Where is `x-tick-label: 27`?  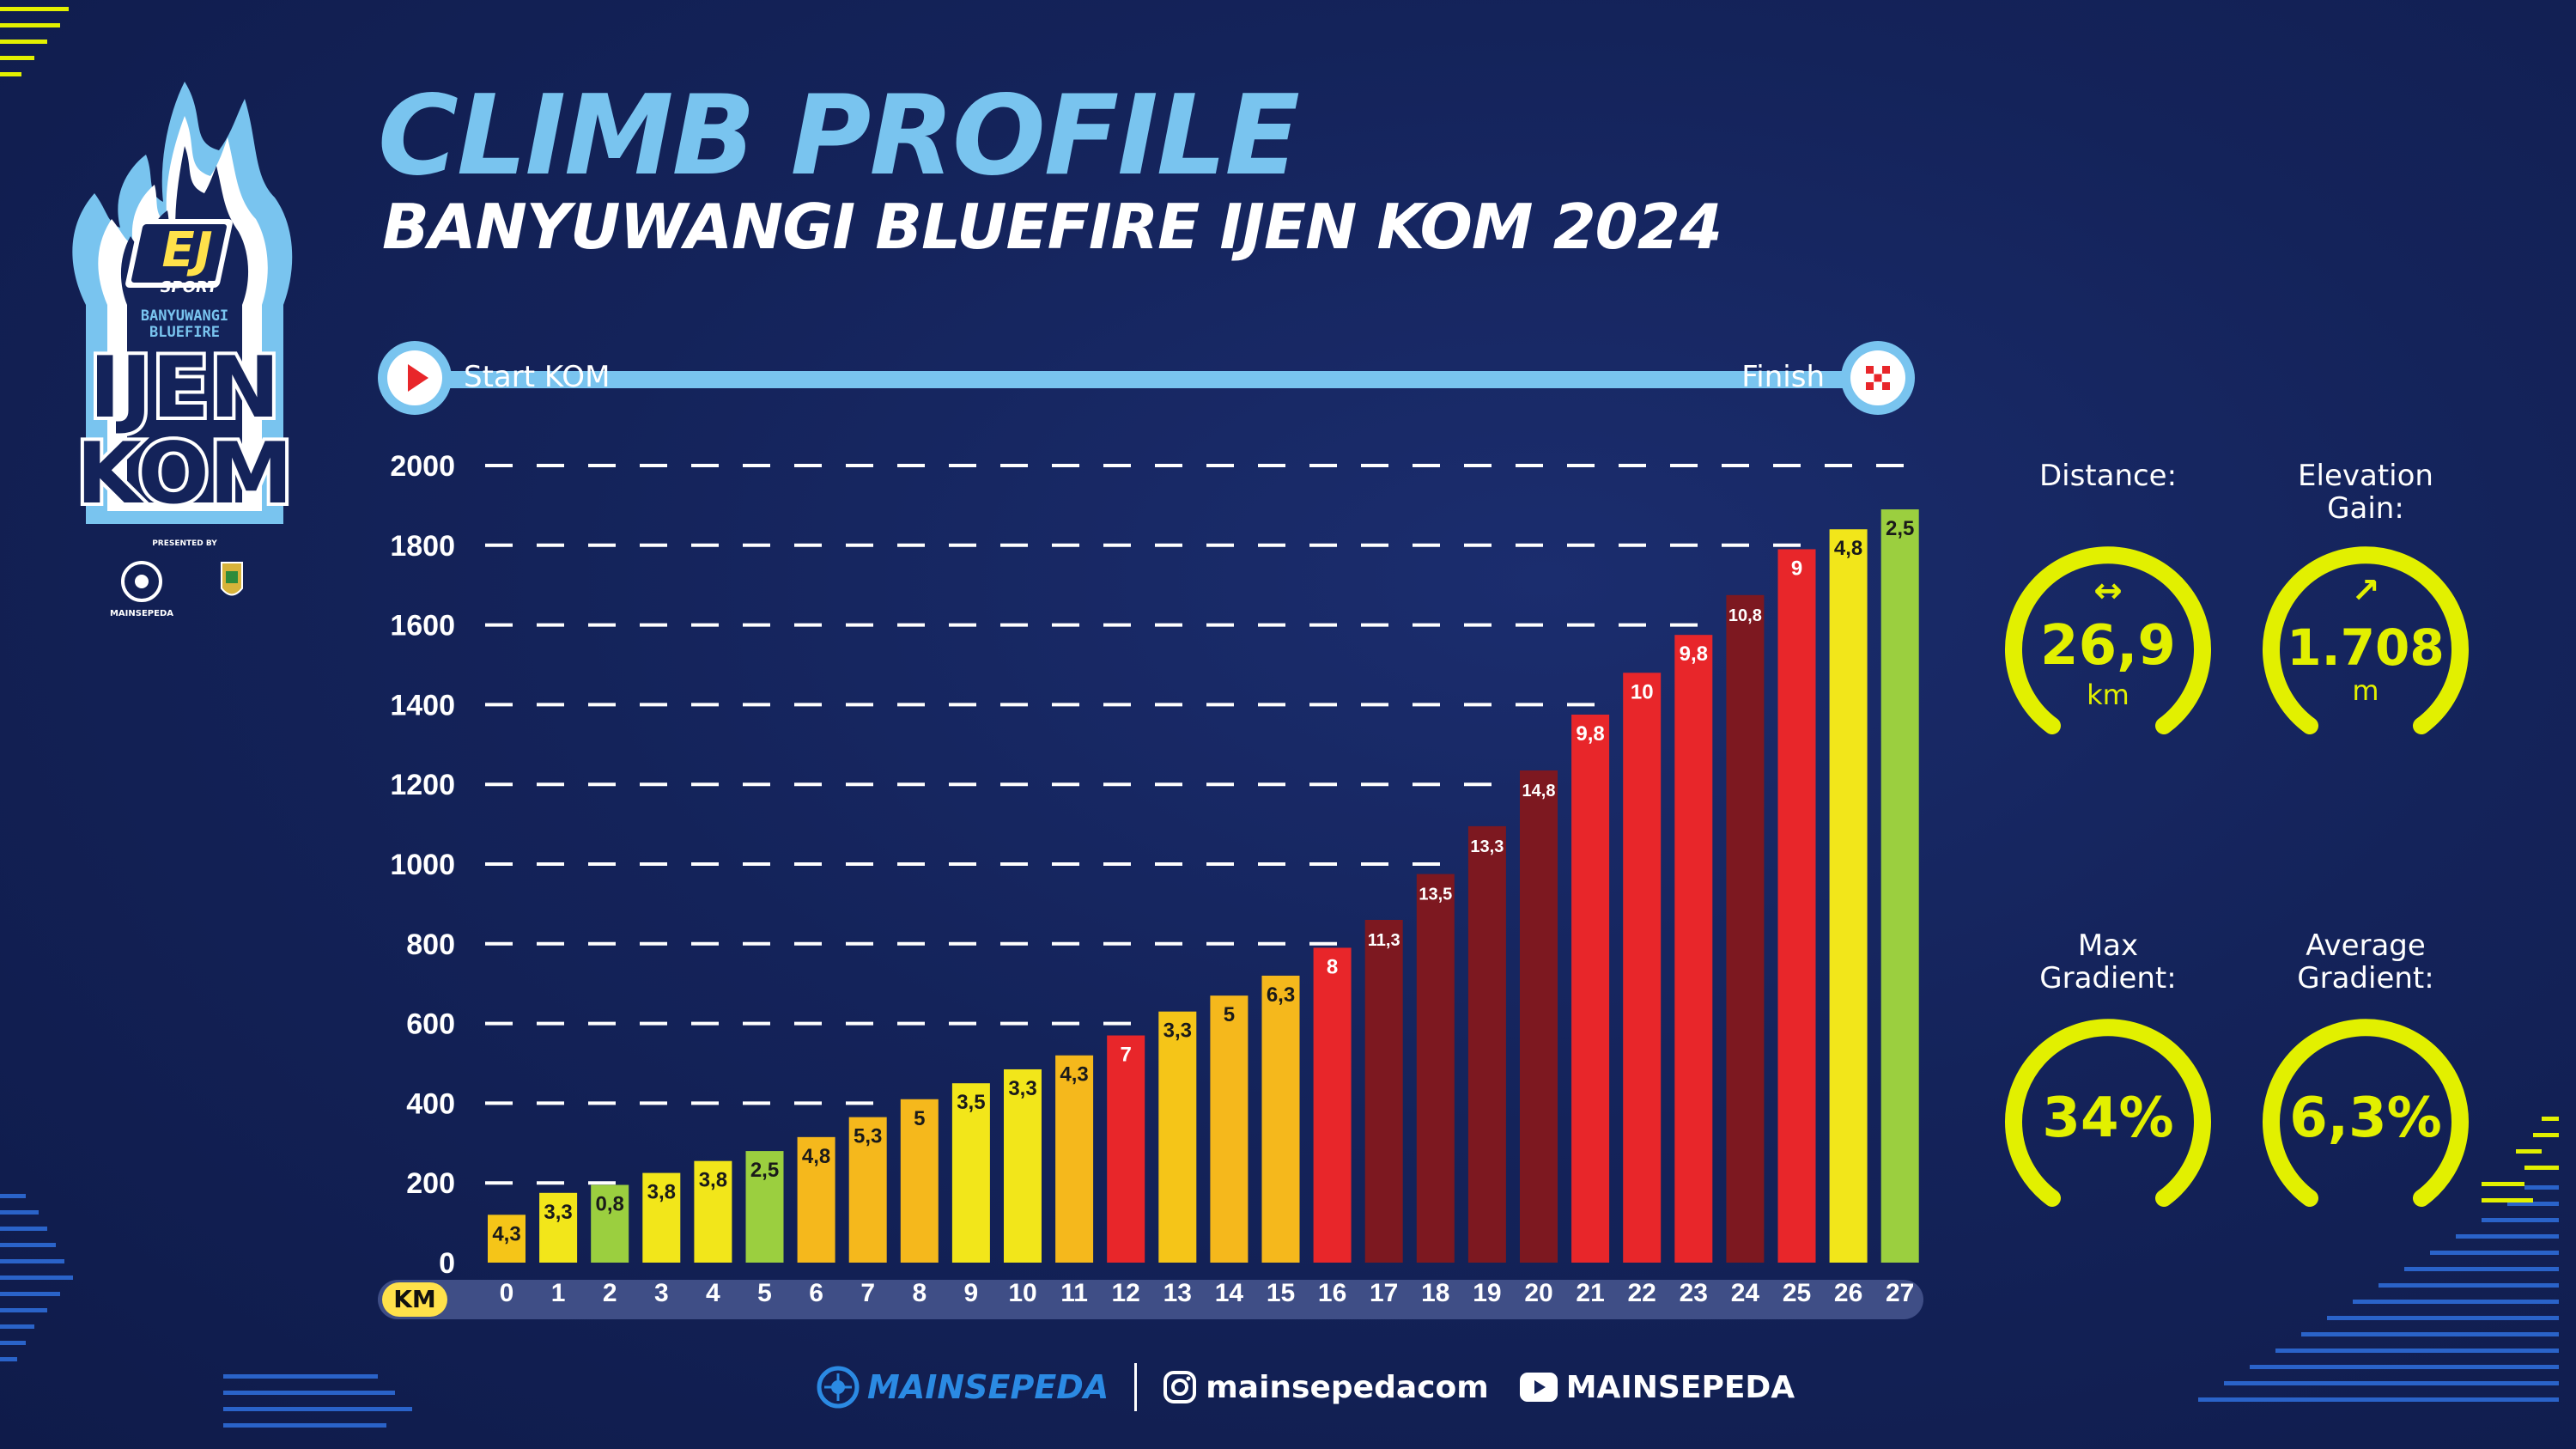 x-tick-label: 27 is located at coordinates (1900, 1293).